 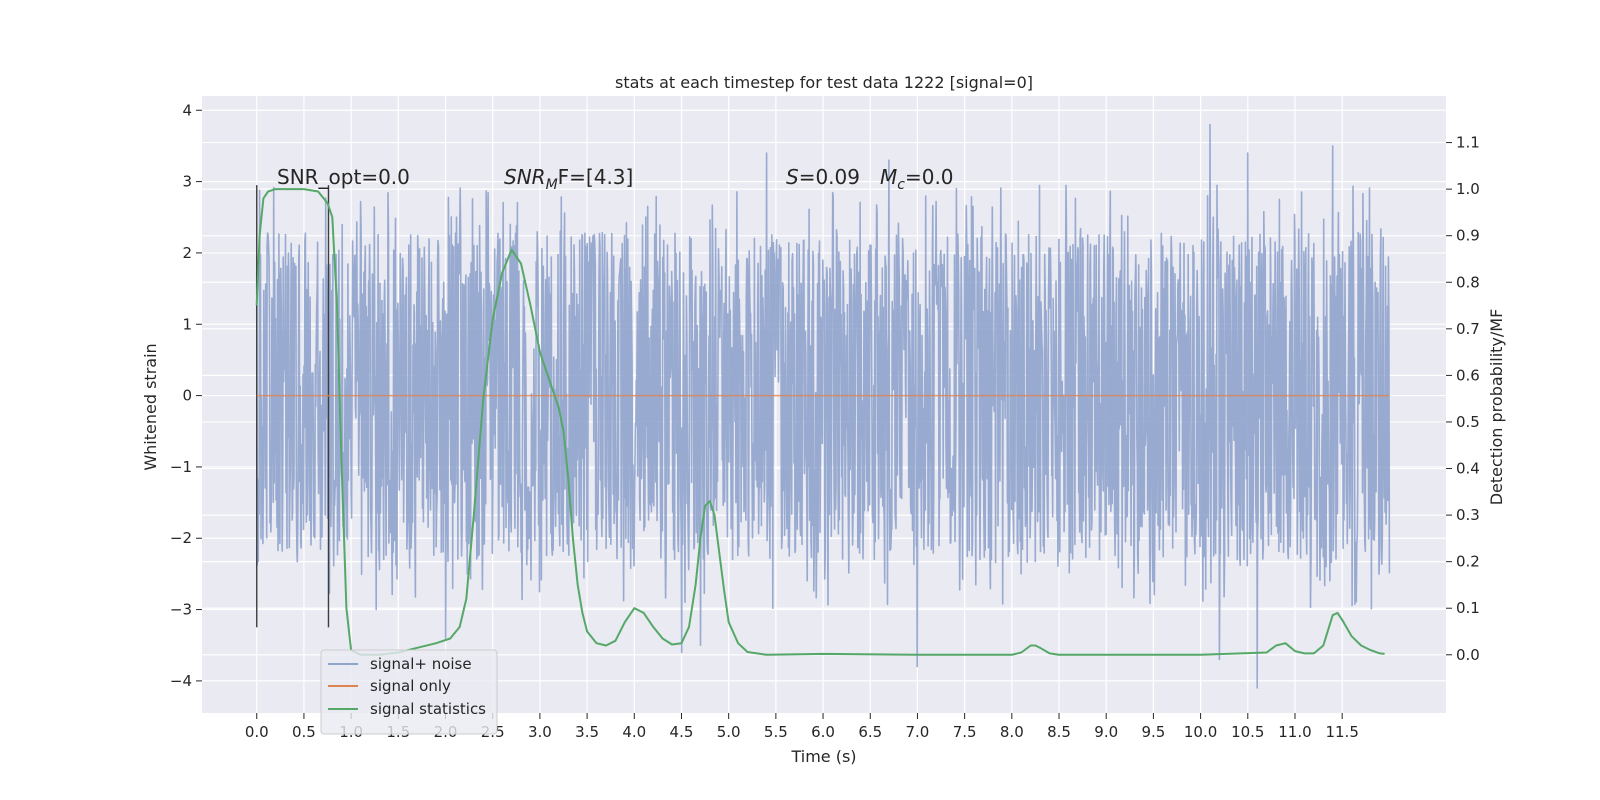 What do you see at coordinates (1468, 236) in the screenshot?
I see `y2-tick-label: 0.9` at bounding box center [1468, 236].